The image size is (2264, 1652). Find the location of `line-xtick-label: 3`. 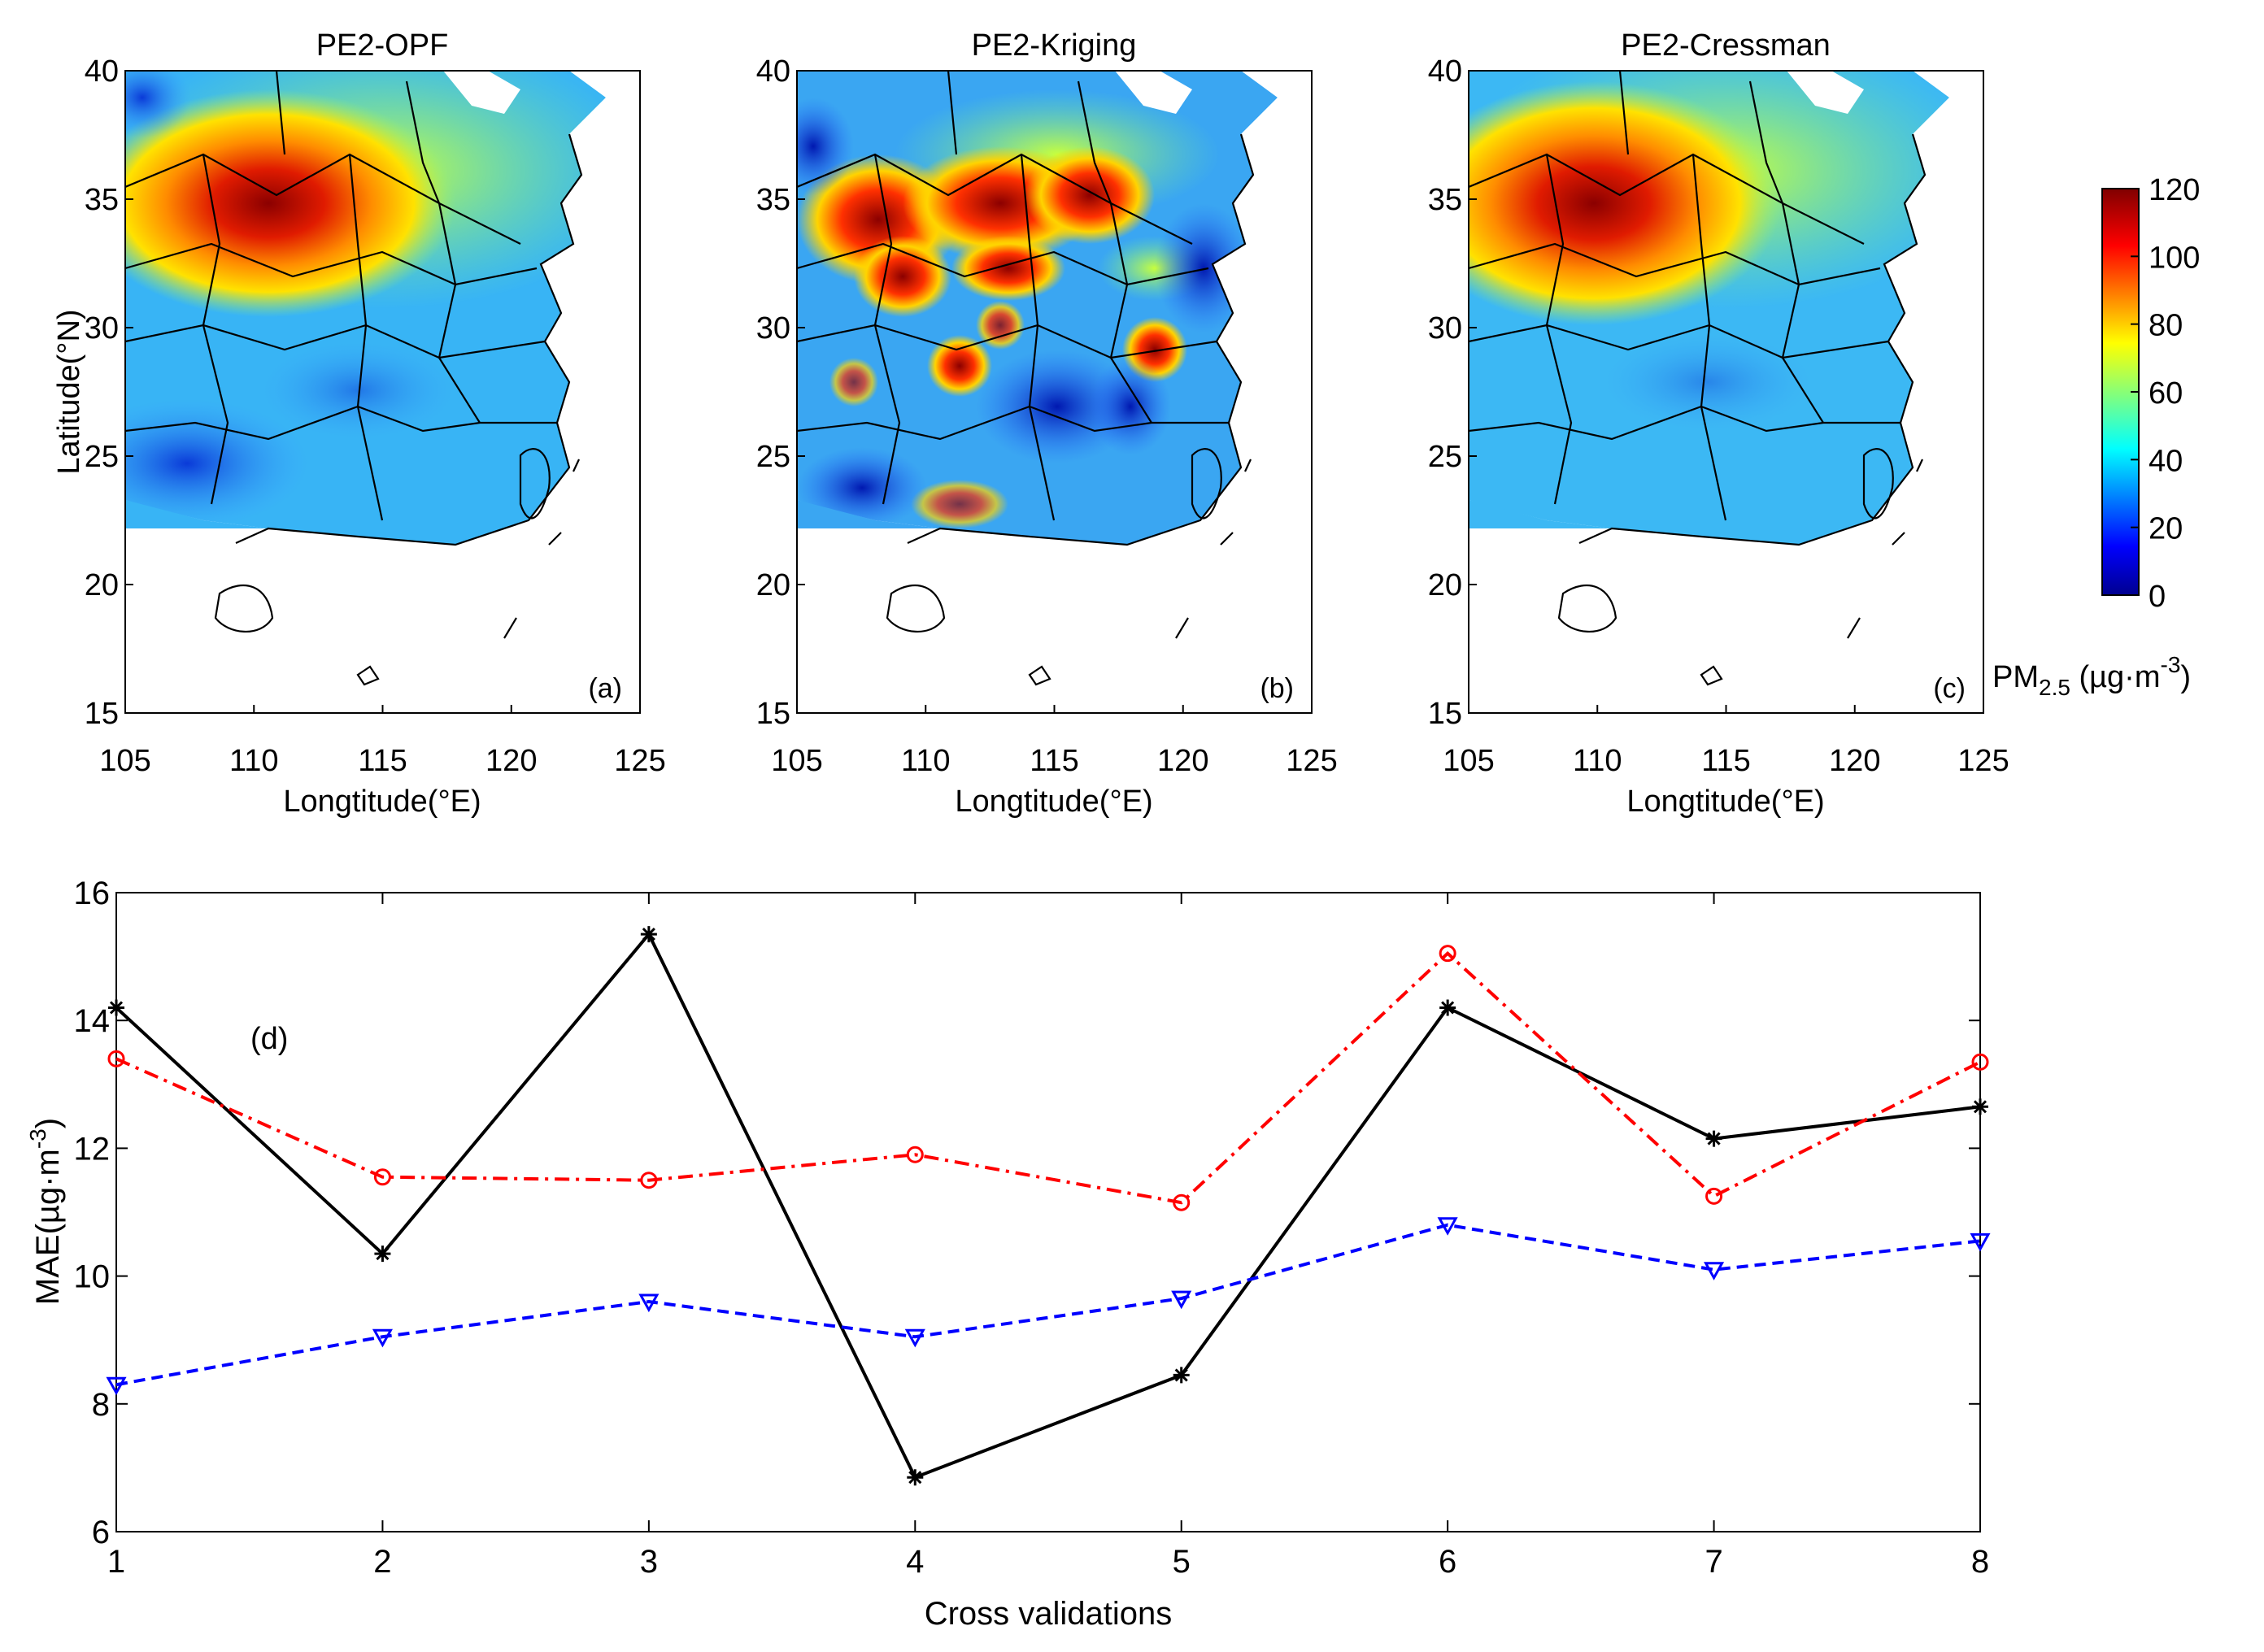

line-xtick-label: 3 is located at coordinates (649, 1562).